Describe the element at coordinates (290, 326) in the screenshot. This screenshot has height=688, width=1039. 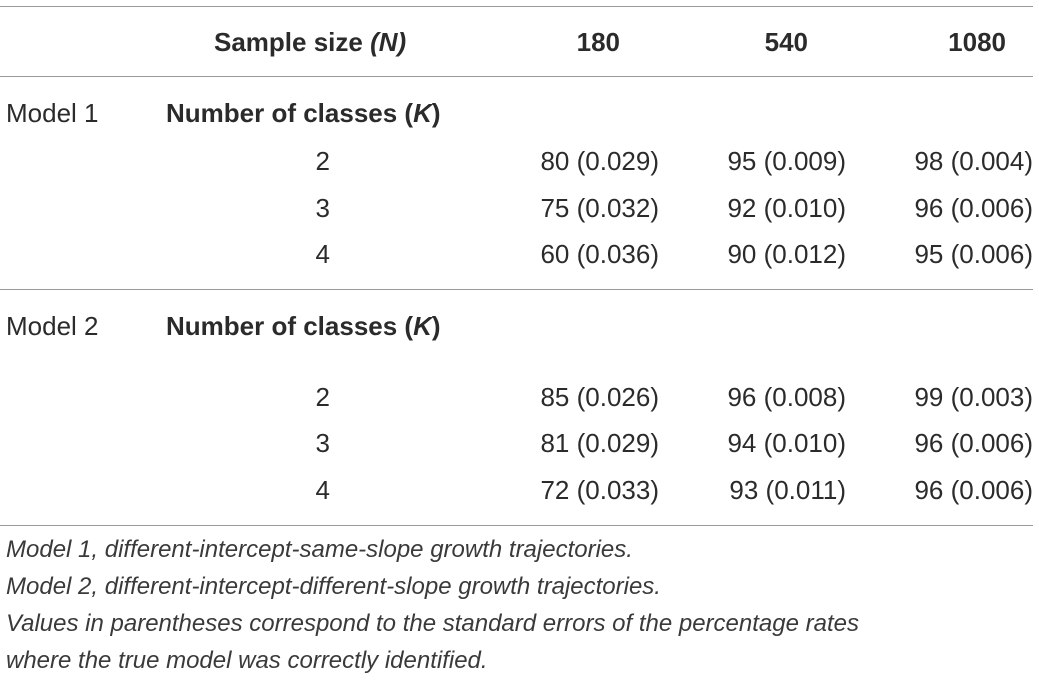
I see `model2-classes-label: Number of classes (` at that location.